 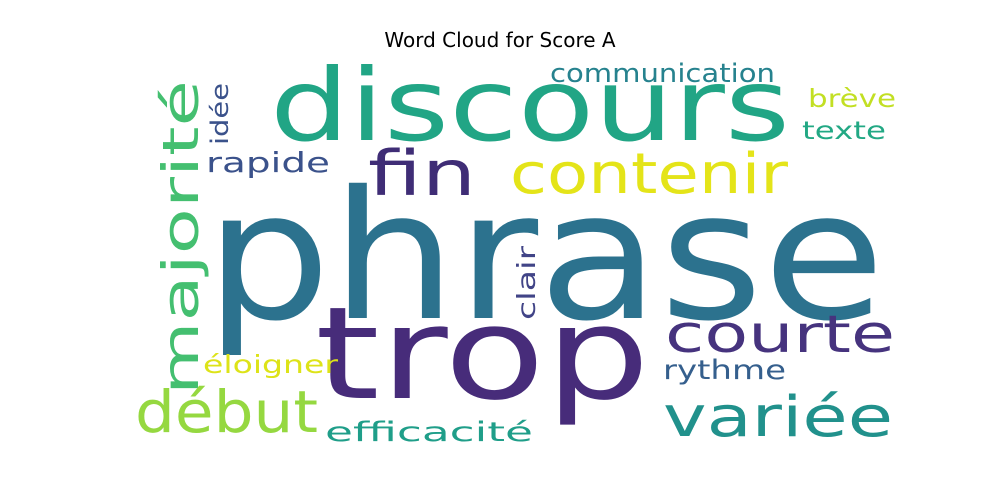 What do you see at coordinates (422, 173) in the screenshot?
I see `word-fin: fin` at bounding box center [422, 173].